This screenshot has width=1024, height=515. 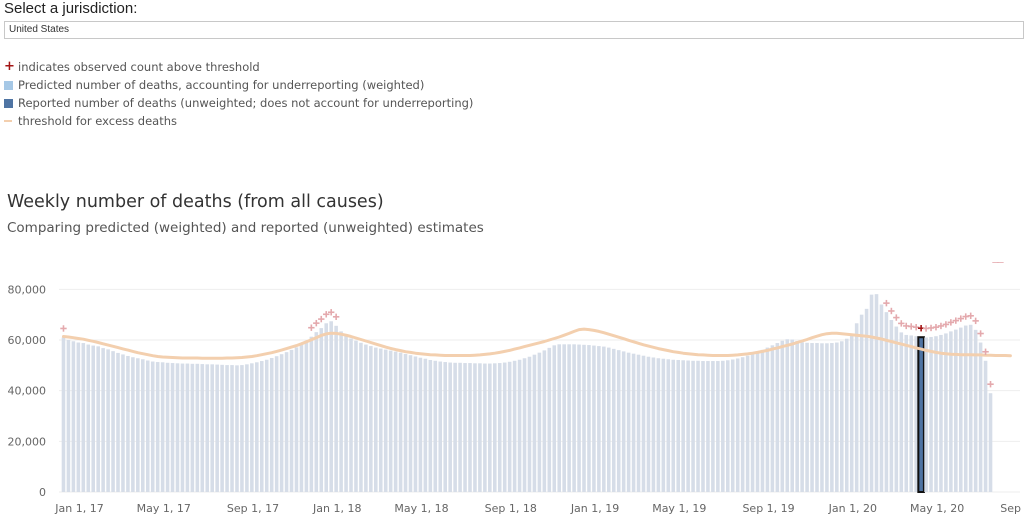 I want to click on dark-blue-square-icon, so click(x=8, y=103).